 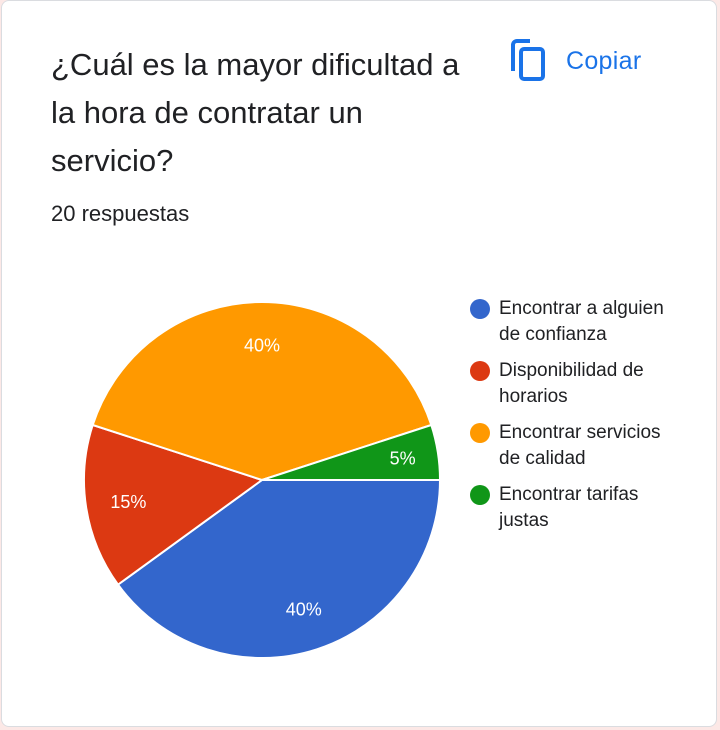 What do you see at coordinates (584, 384) in the screenshot?
I see `legend-label: Disponibilidad de horarios` at bounding box center [584, 384].